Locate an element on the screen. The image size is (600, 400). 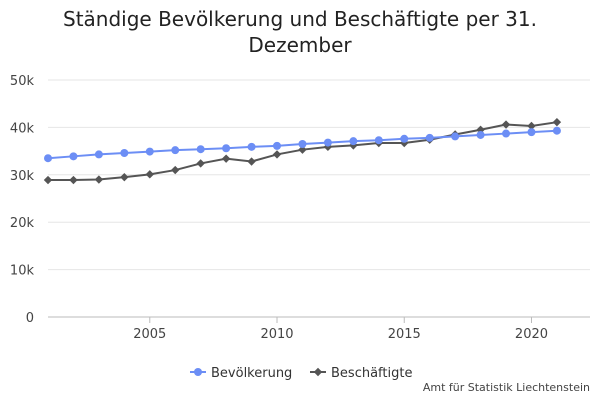
x-tick-label-2: 2015 is located at coordinates (404, 334).